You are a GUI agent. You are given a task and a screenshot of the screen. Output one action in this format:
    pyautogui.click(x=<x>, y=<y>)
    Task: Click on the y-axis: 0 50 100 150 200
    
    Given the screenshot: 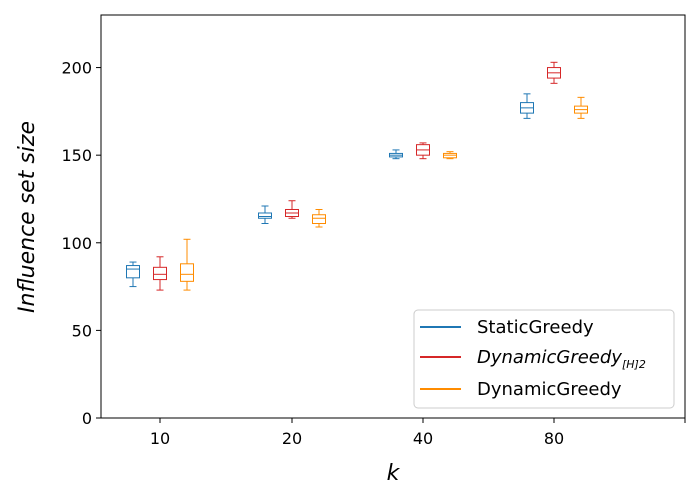 What is the action you would take?
    pyautogui.click(x=81, y=243)
    